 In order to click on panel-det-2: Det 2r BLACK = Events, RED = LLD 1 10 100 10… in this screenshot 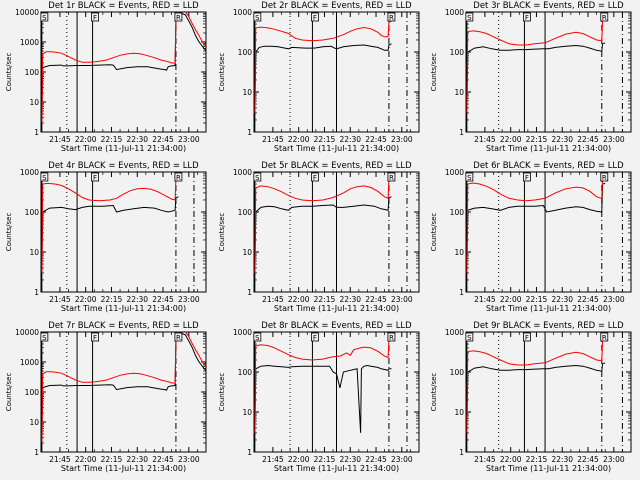, I will do `click(319, 77)`.